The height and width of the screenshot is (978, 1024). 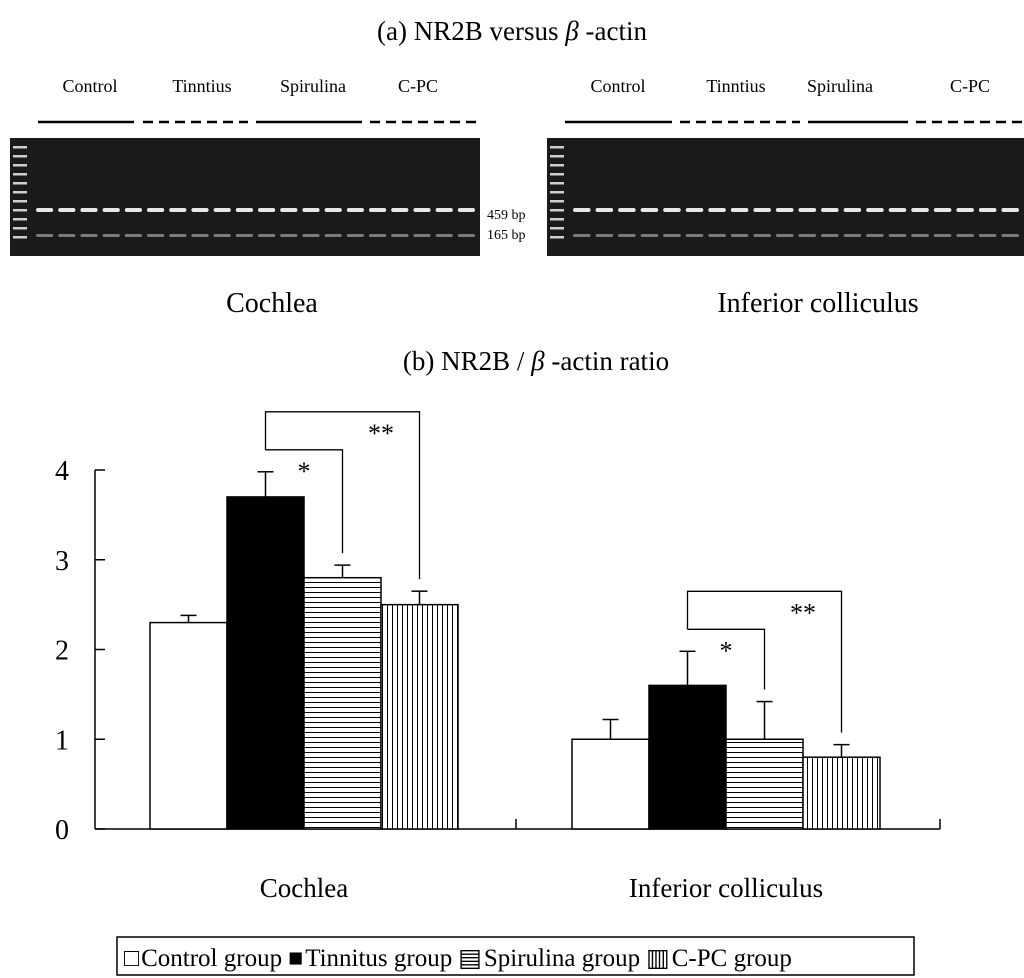 I want to click on x-category-label: Inferior colliculus, so click(x=726, y=888).